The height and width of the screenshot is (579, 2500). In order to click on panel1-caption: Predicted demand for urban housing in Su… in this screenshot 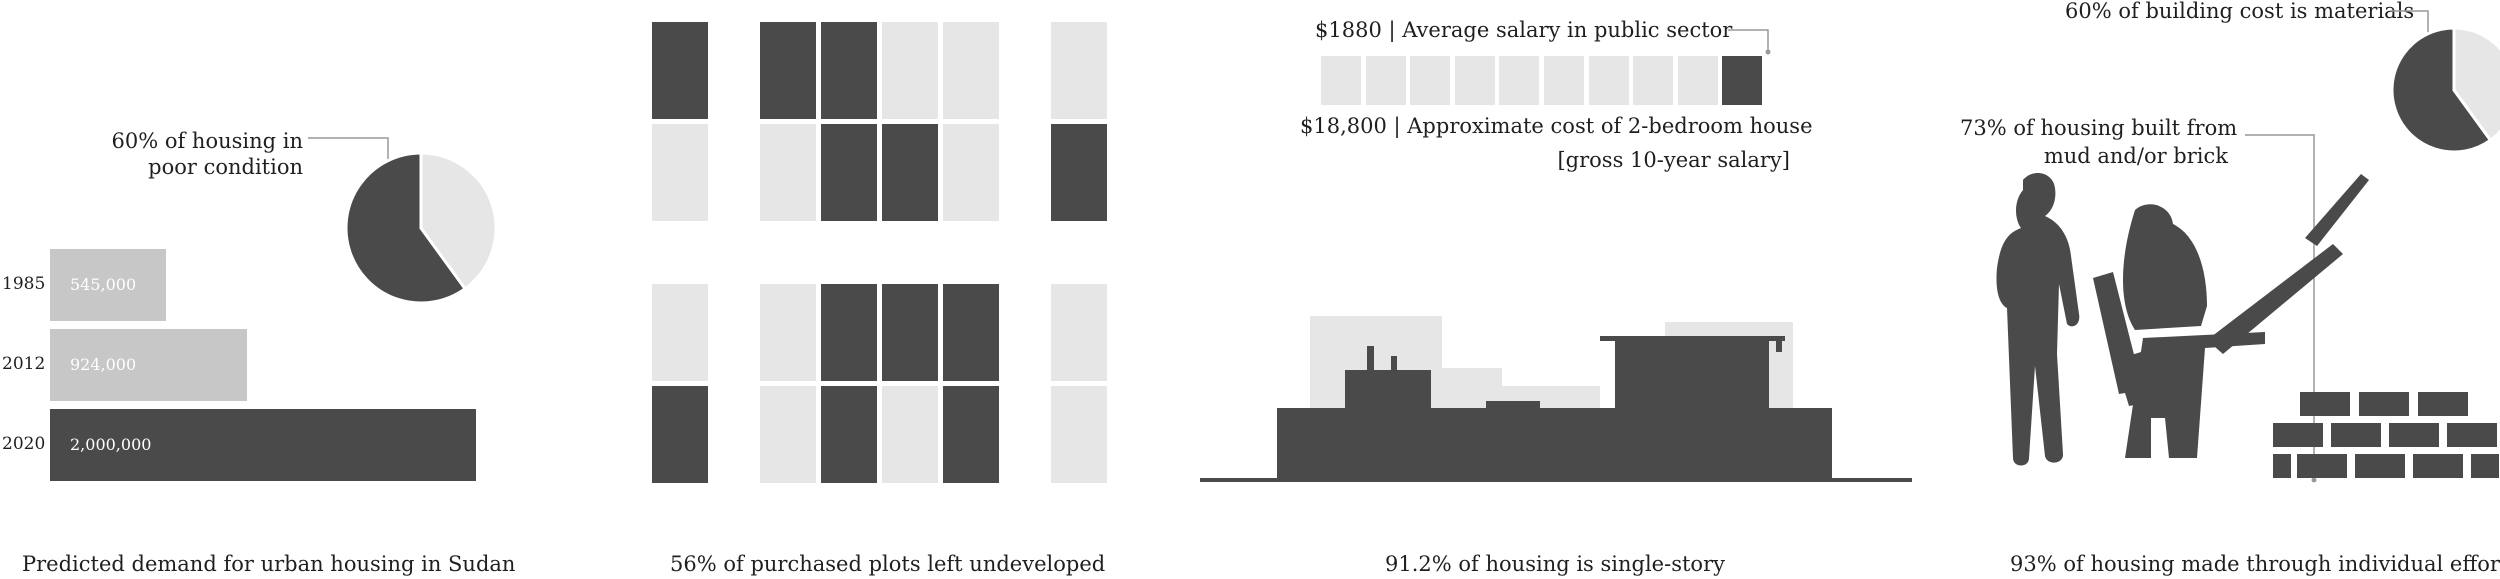, I will do `click(269, 564)`.